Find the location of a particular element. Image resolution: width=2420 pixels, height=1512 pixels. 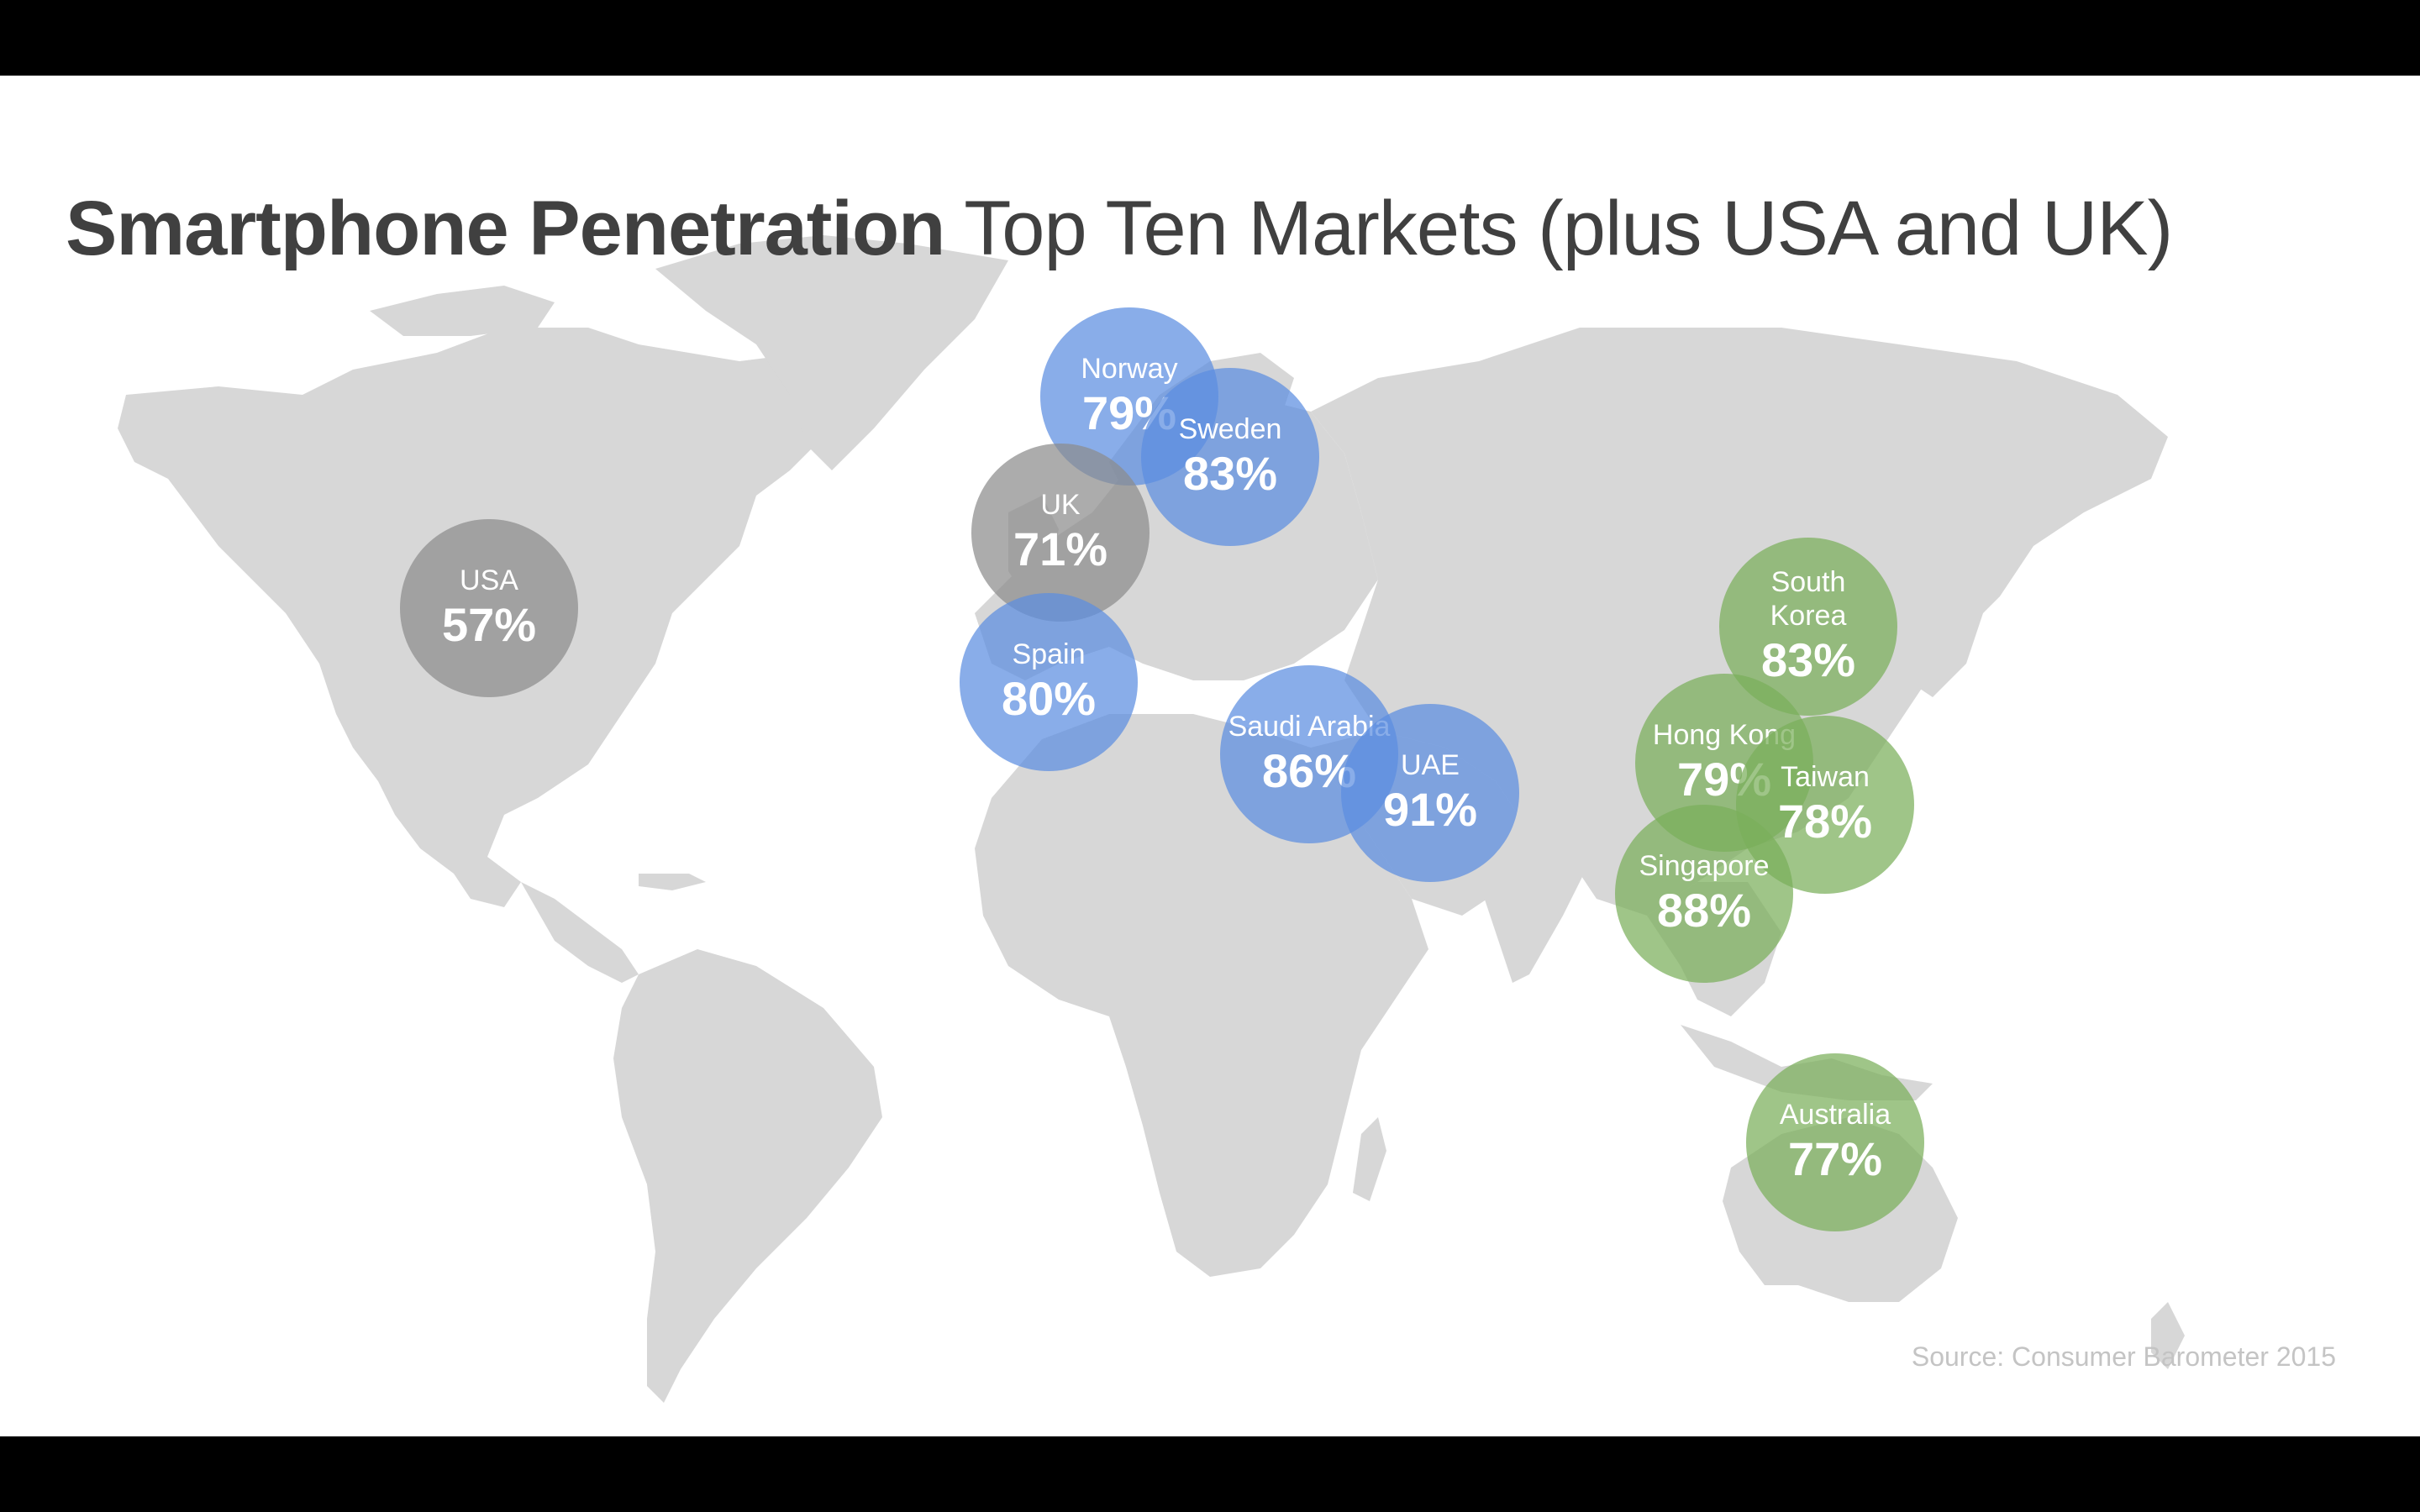

arctic-islands-landmass is located at coordinates (463, 311).